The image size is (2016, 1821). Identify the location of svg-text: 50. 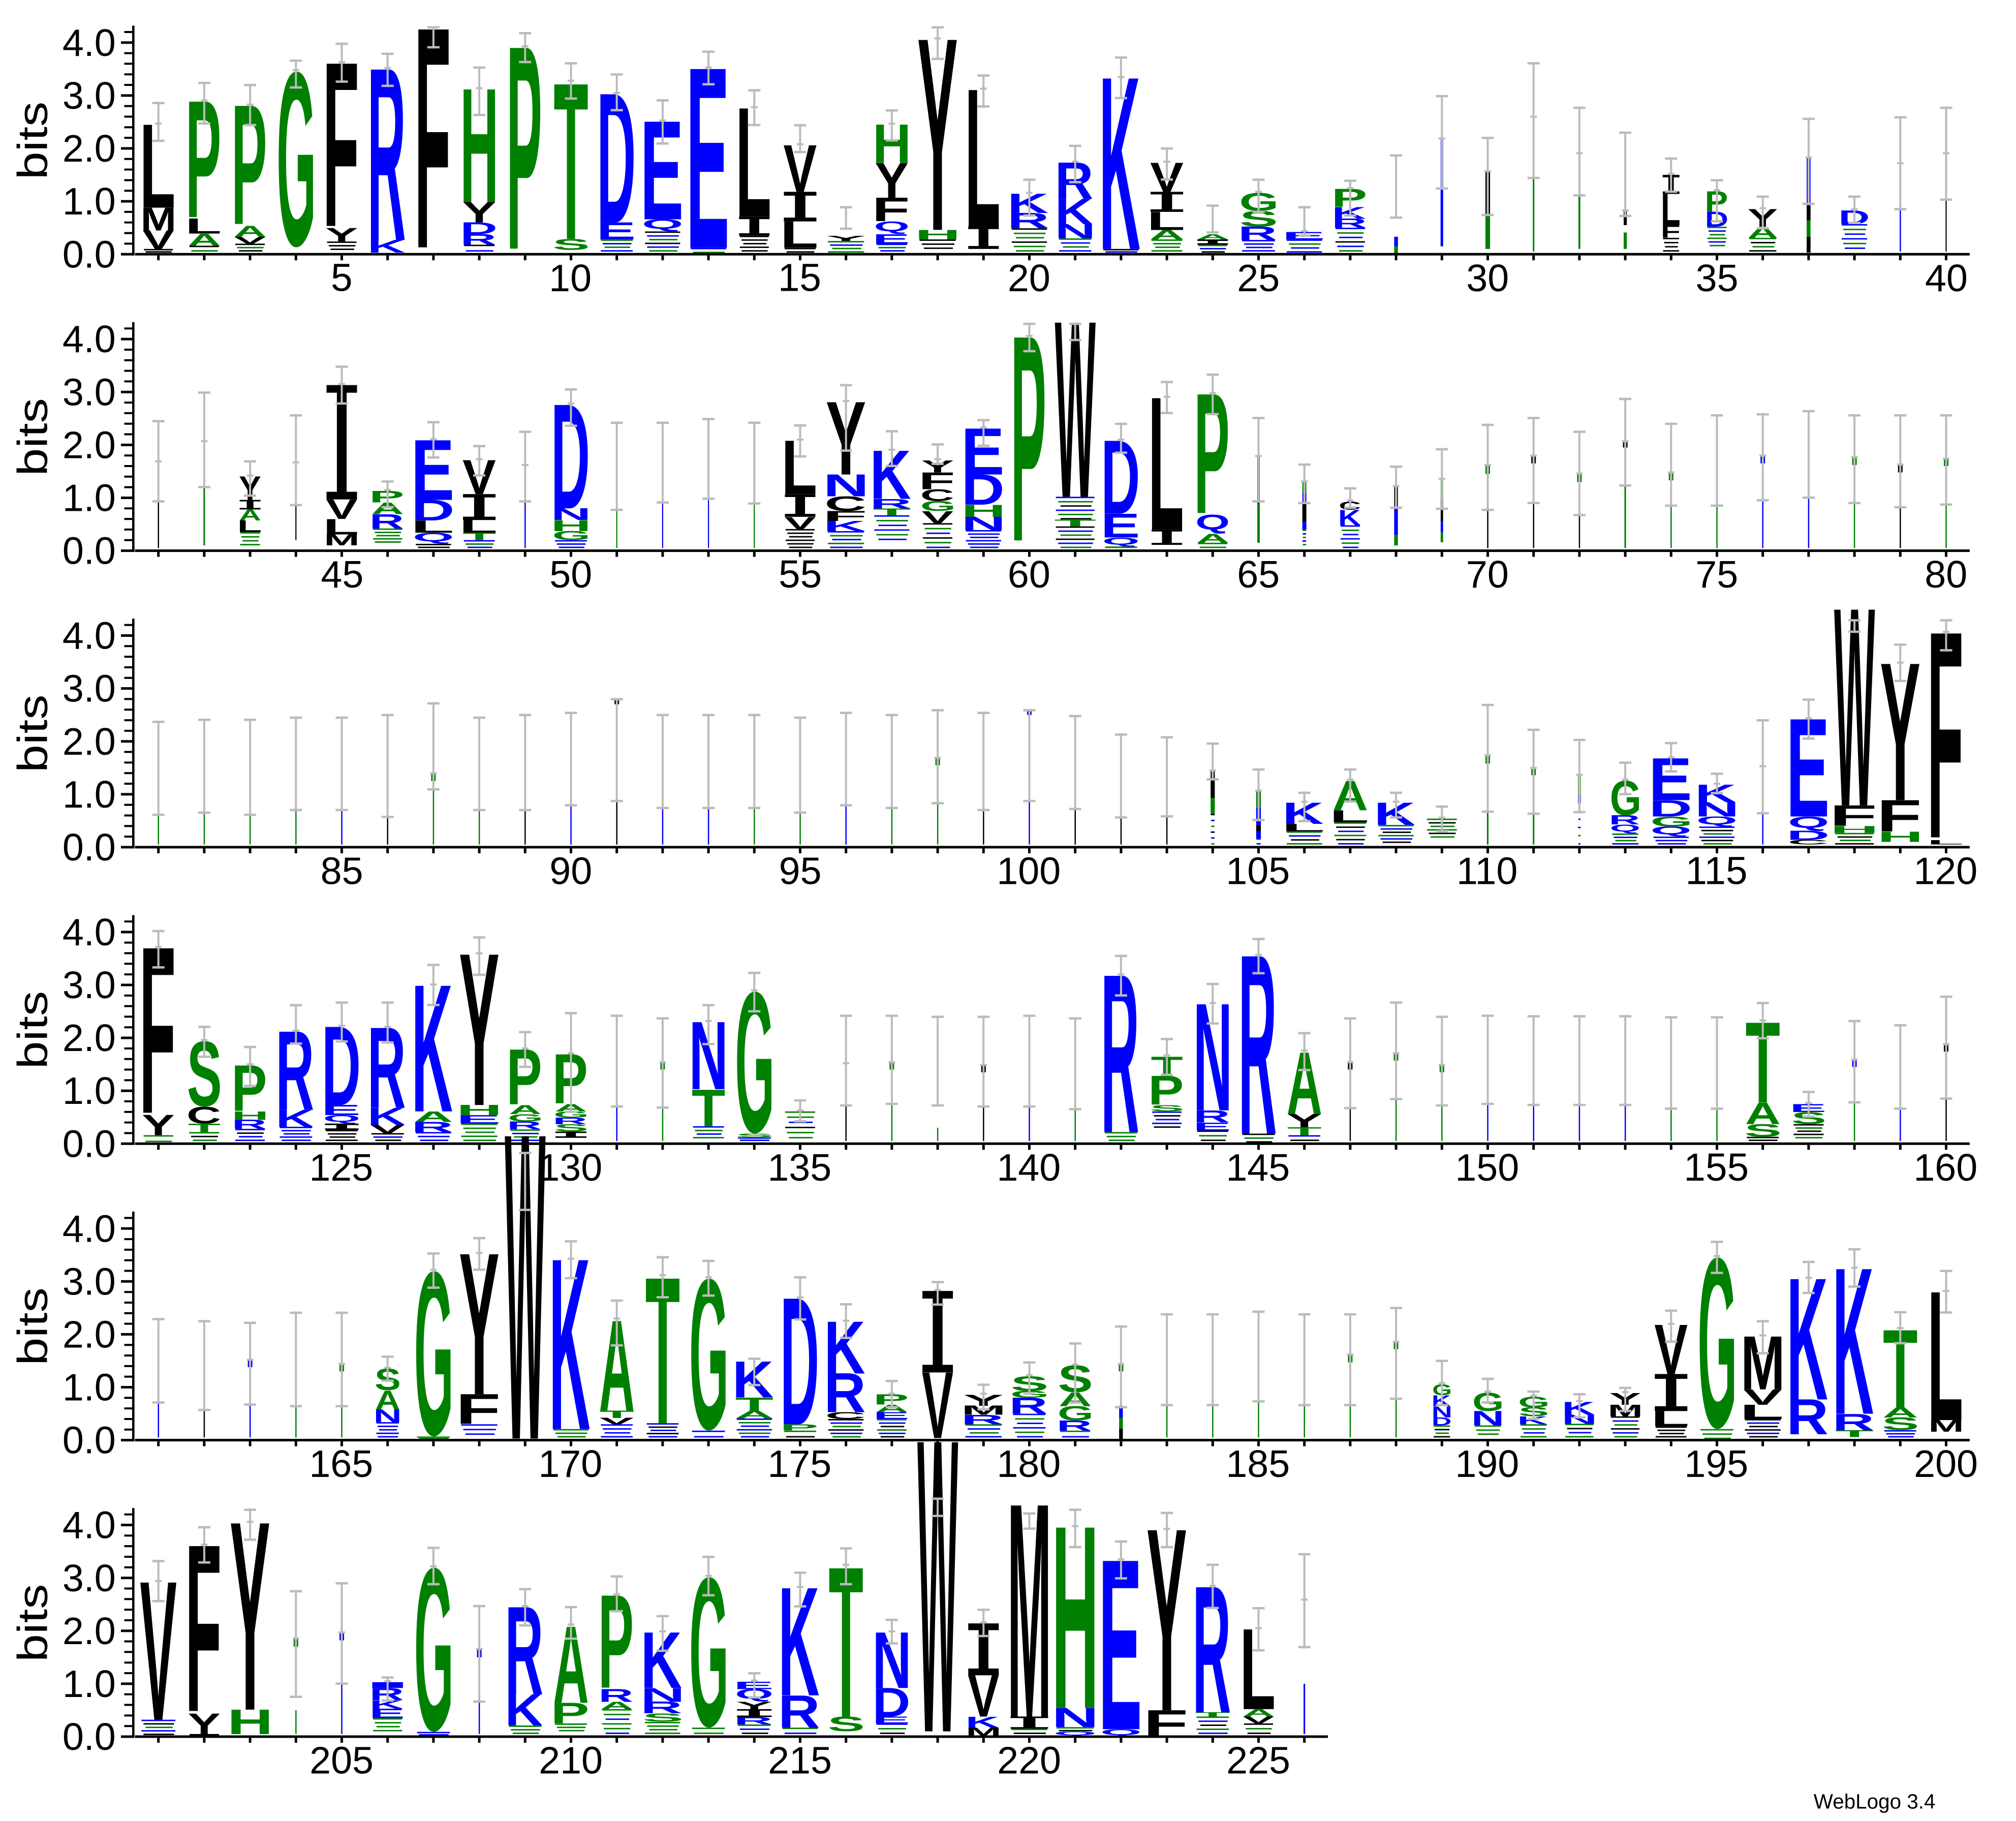
(570, 574).